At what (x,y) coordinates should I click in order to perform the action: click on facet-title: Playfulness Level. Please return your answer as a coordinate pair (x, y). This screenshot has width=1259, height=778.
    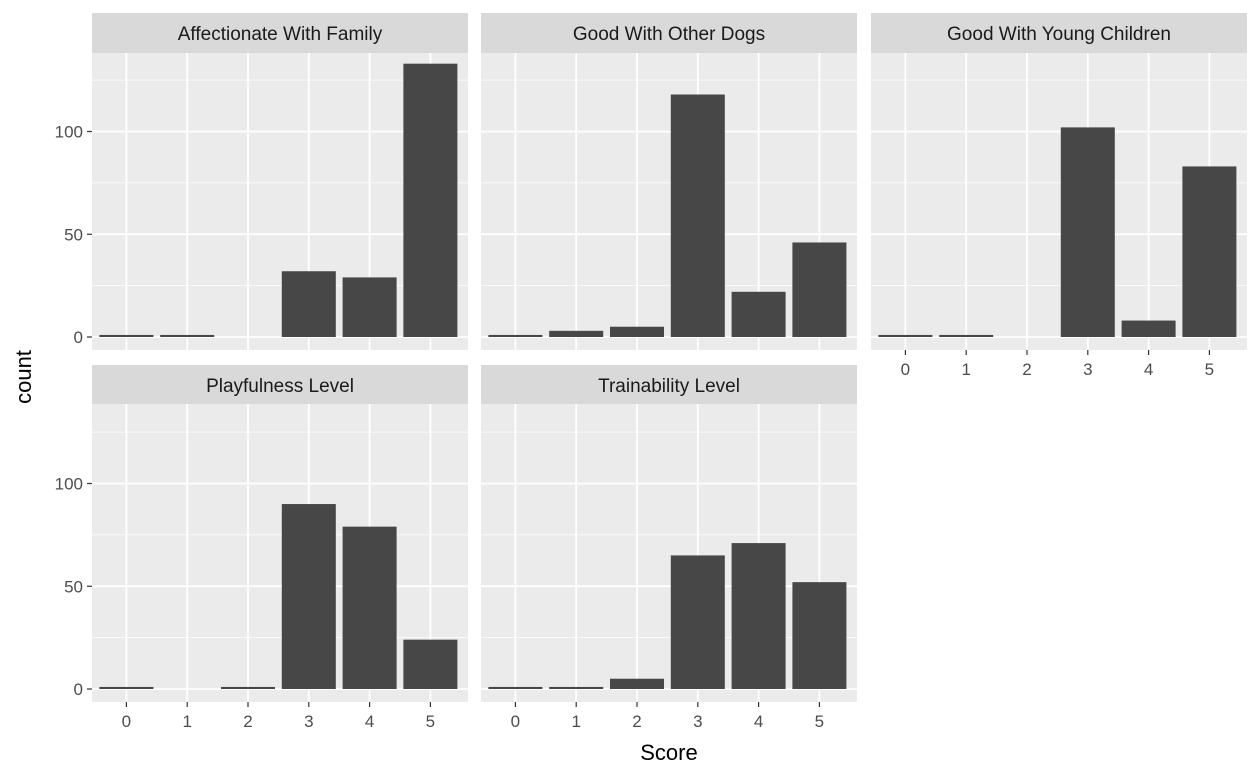
    Looking at the image, I should click on (280, 386).